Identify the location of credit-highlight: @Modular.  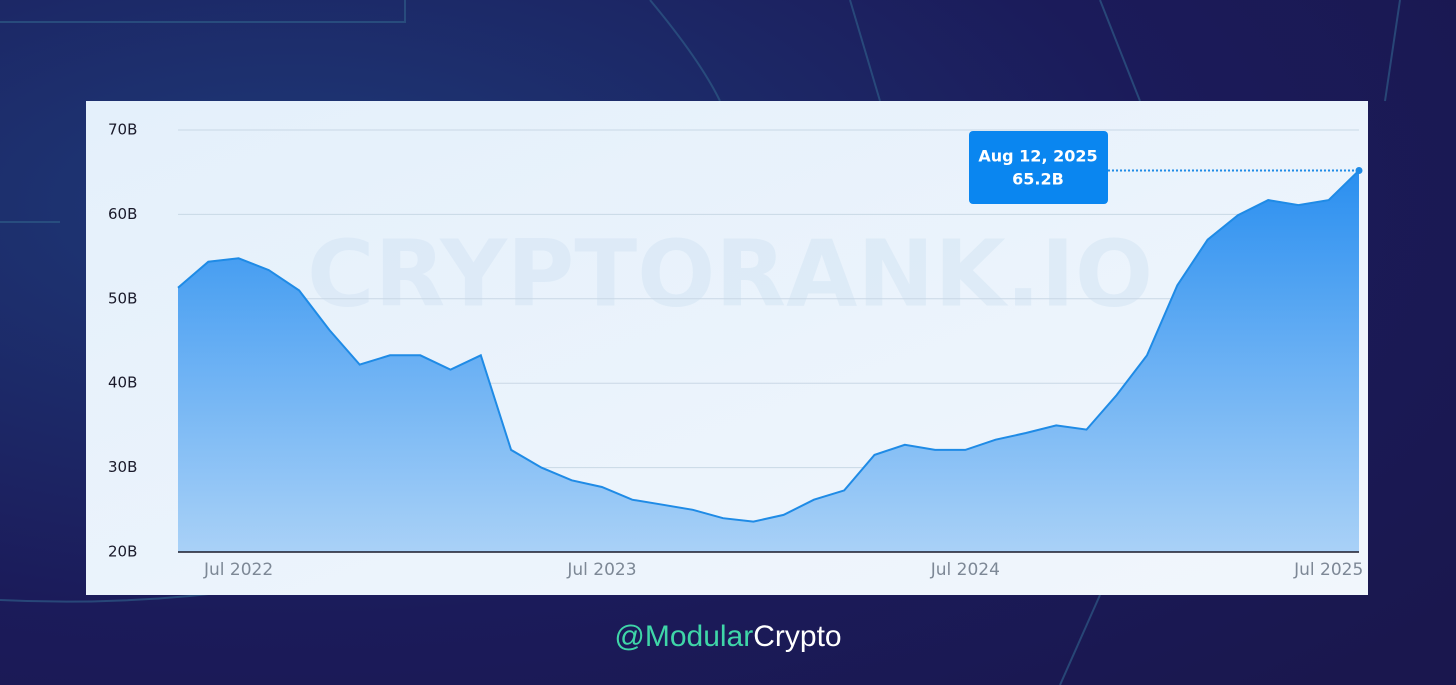
(683, 636).